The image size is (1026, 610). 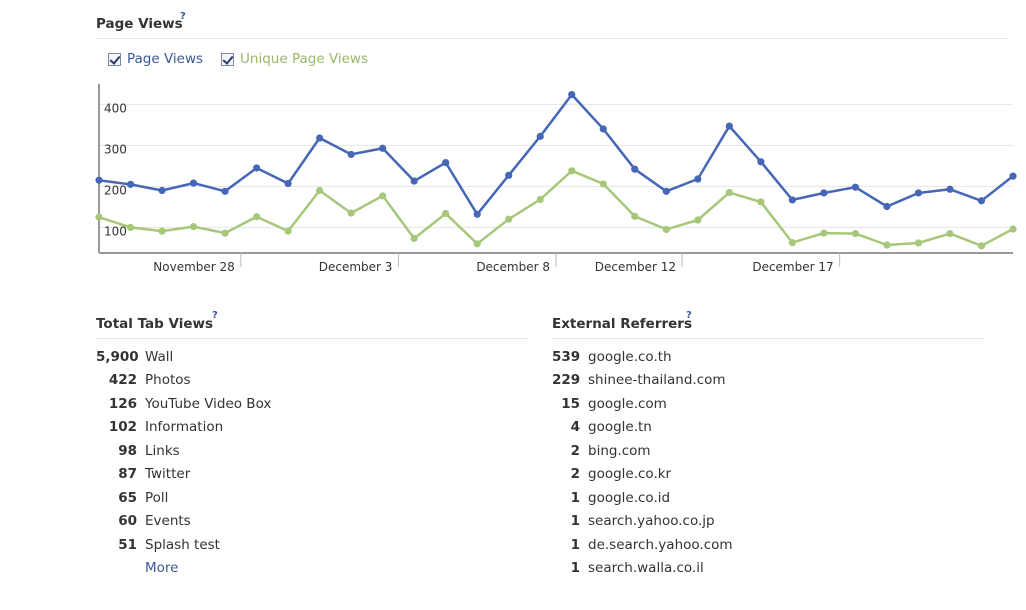 What do you see at coordinates (208, 403) in the screenshot?
I see `tab-view-row-name: YouTube Video Box` at bounding box center [208, 403].